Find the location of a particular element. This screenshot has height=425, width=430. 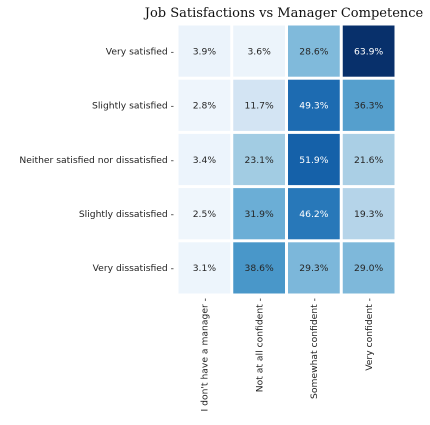

heatmap-cell-r4-c3 is located at coordinates (368, 268).